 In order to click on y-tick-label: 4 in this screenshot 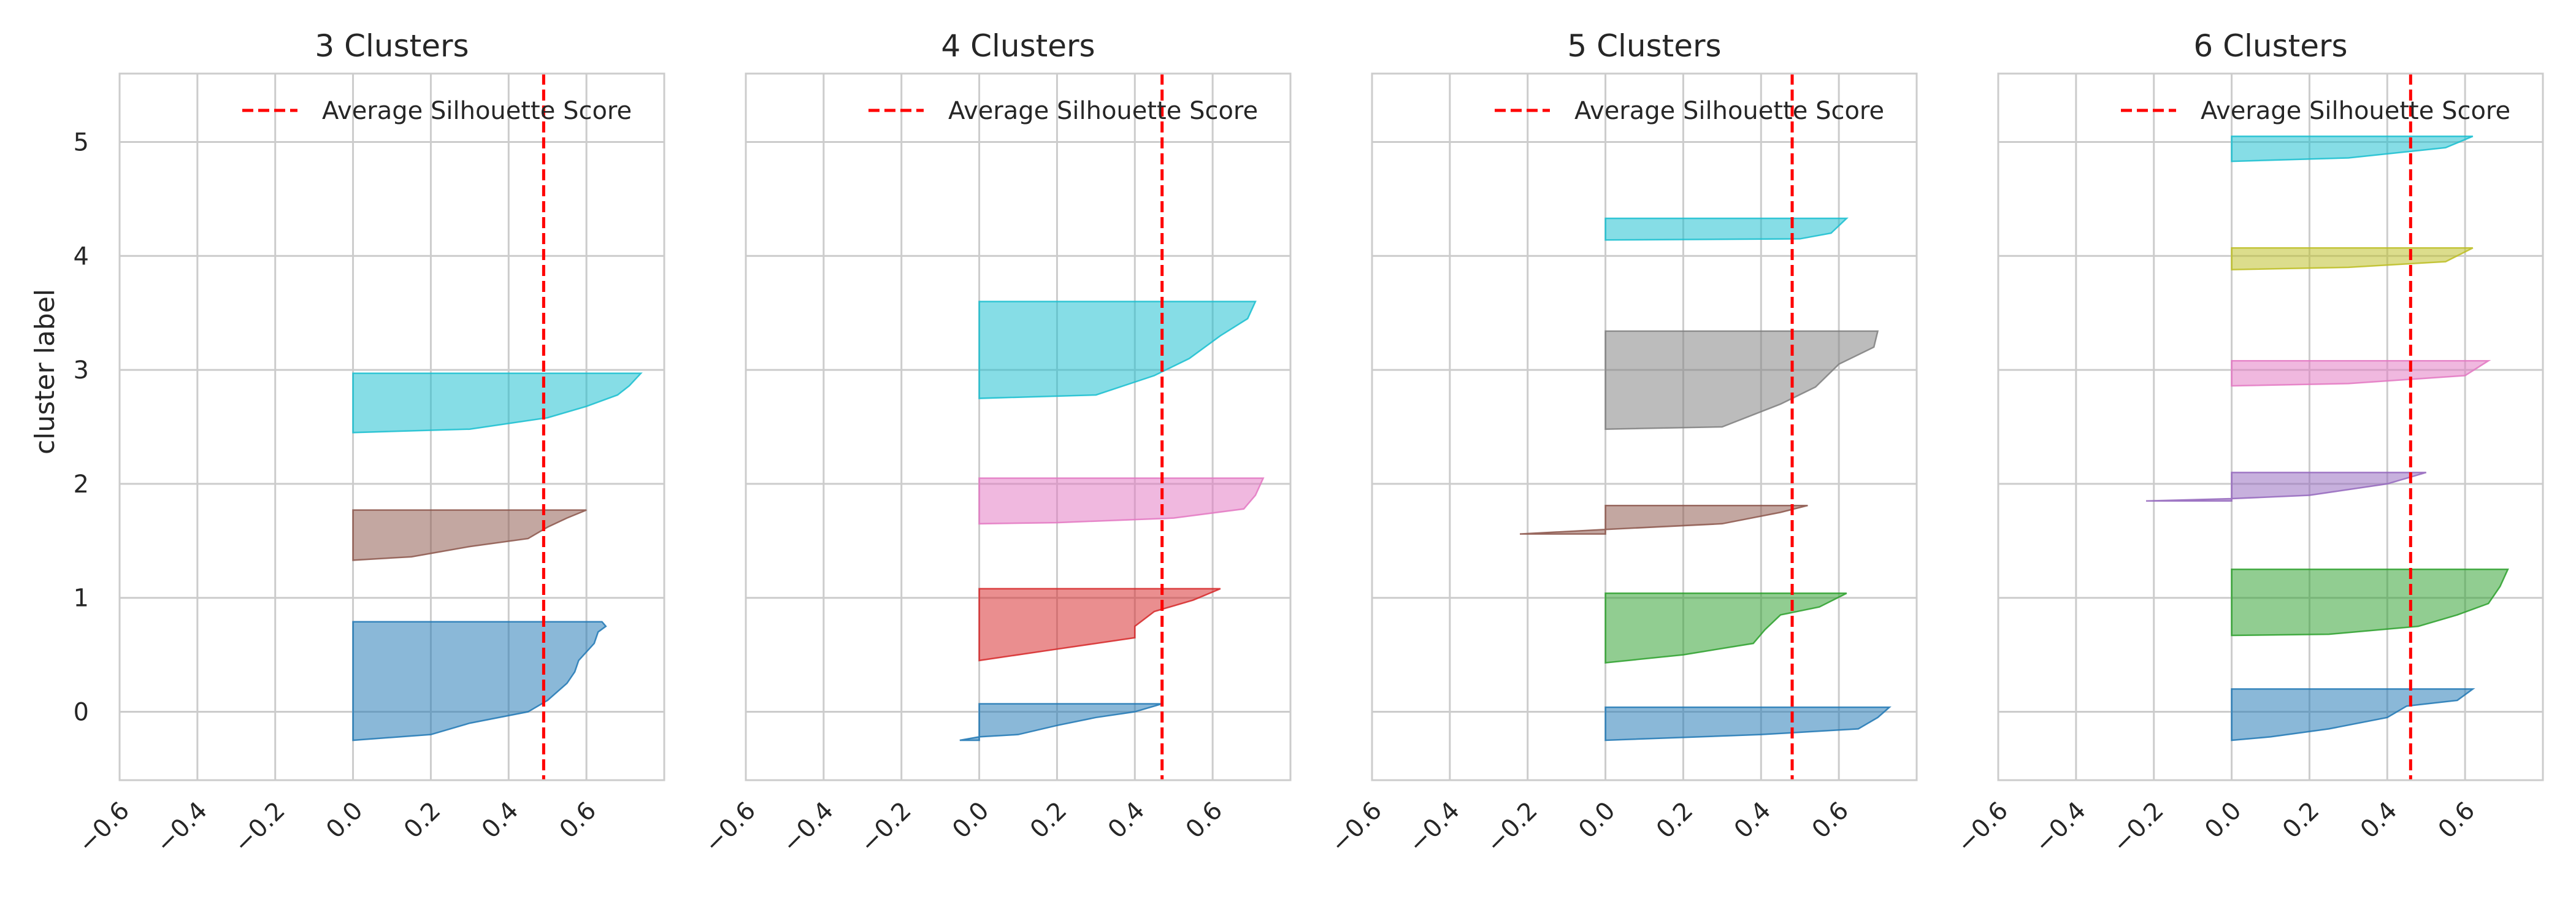, I will do `click(81, 256)`.